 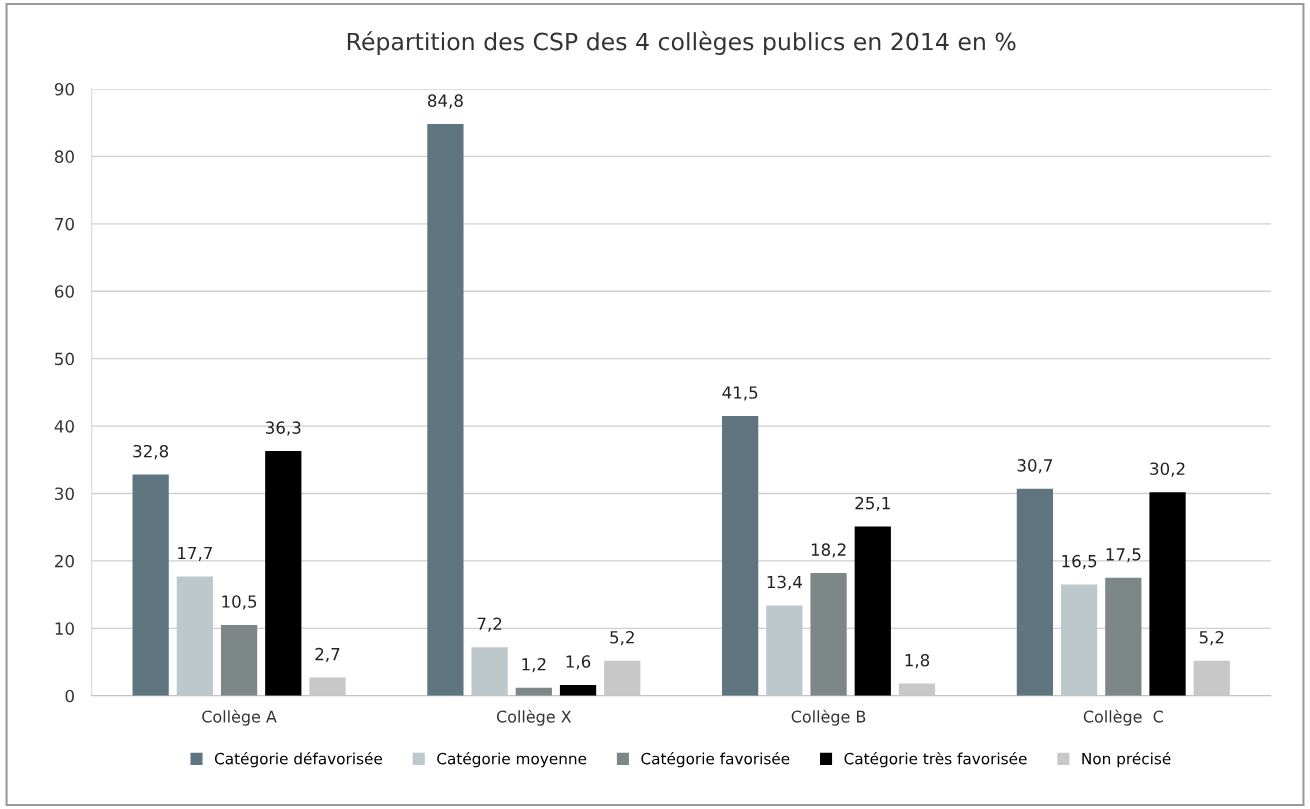 What do you see at coordinates (298, 759) in the screenshot?
I see `legend-label: Catégorie défavorisée` at bounding box center [298, 759].